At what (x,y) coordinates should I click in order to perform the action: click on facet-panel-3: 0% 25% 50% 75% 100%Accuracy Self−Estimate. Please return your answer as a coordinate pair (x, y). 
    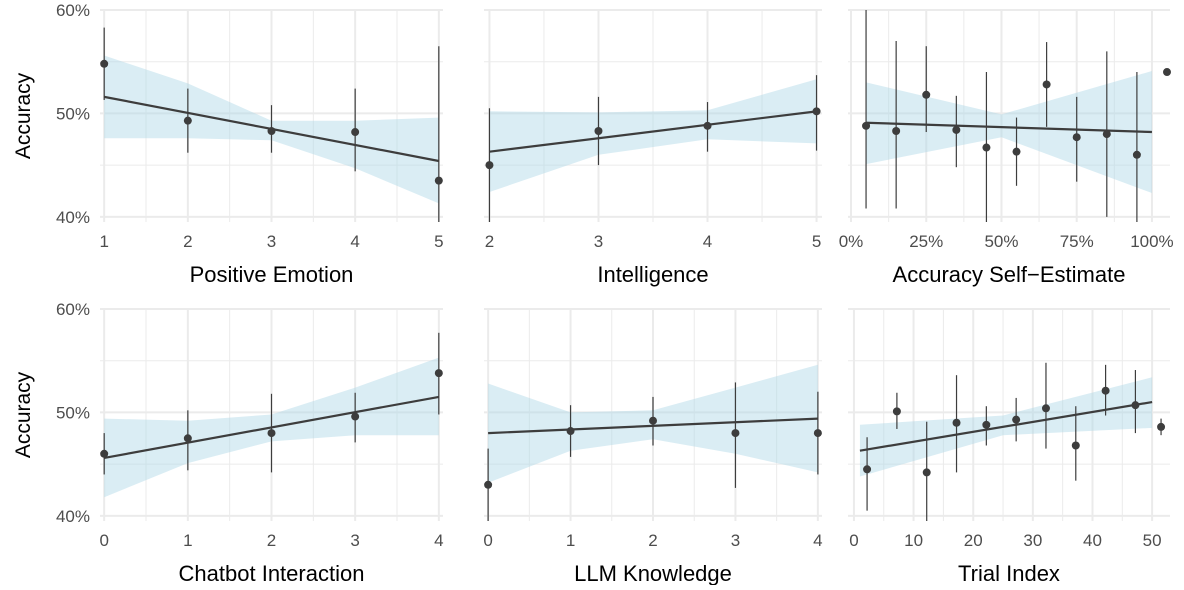
    Looking at the image, I should click on (1006, 148).